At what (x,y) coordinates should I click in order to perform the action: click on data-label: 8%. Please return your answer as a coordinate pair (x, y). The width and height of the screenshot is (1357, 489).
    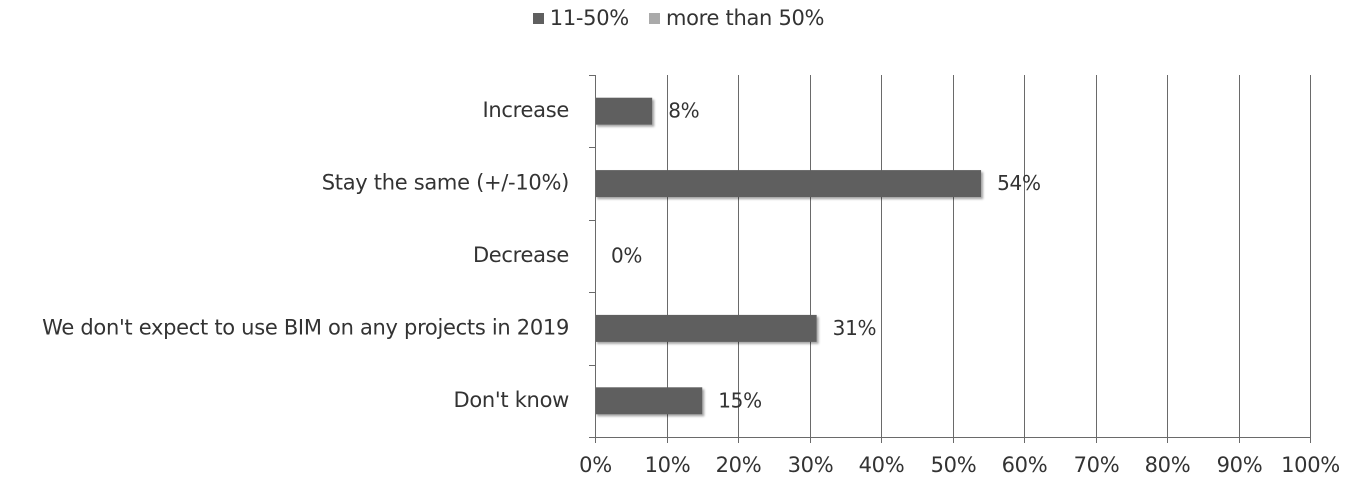
    Looking at the image, I should click on (683, 111).